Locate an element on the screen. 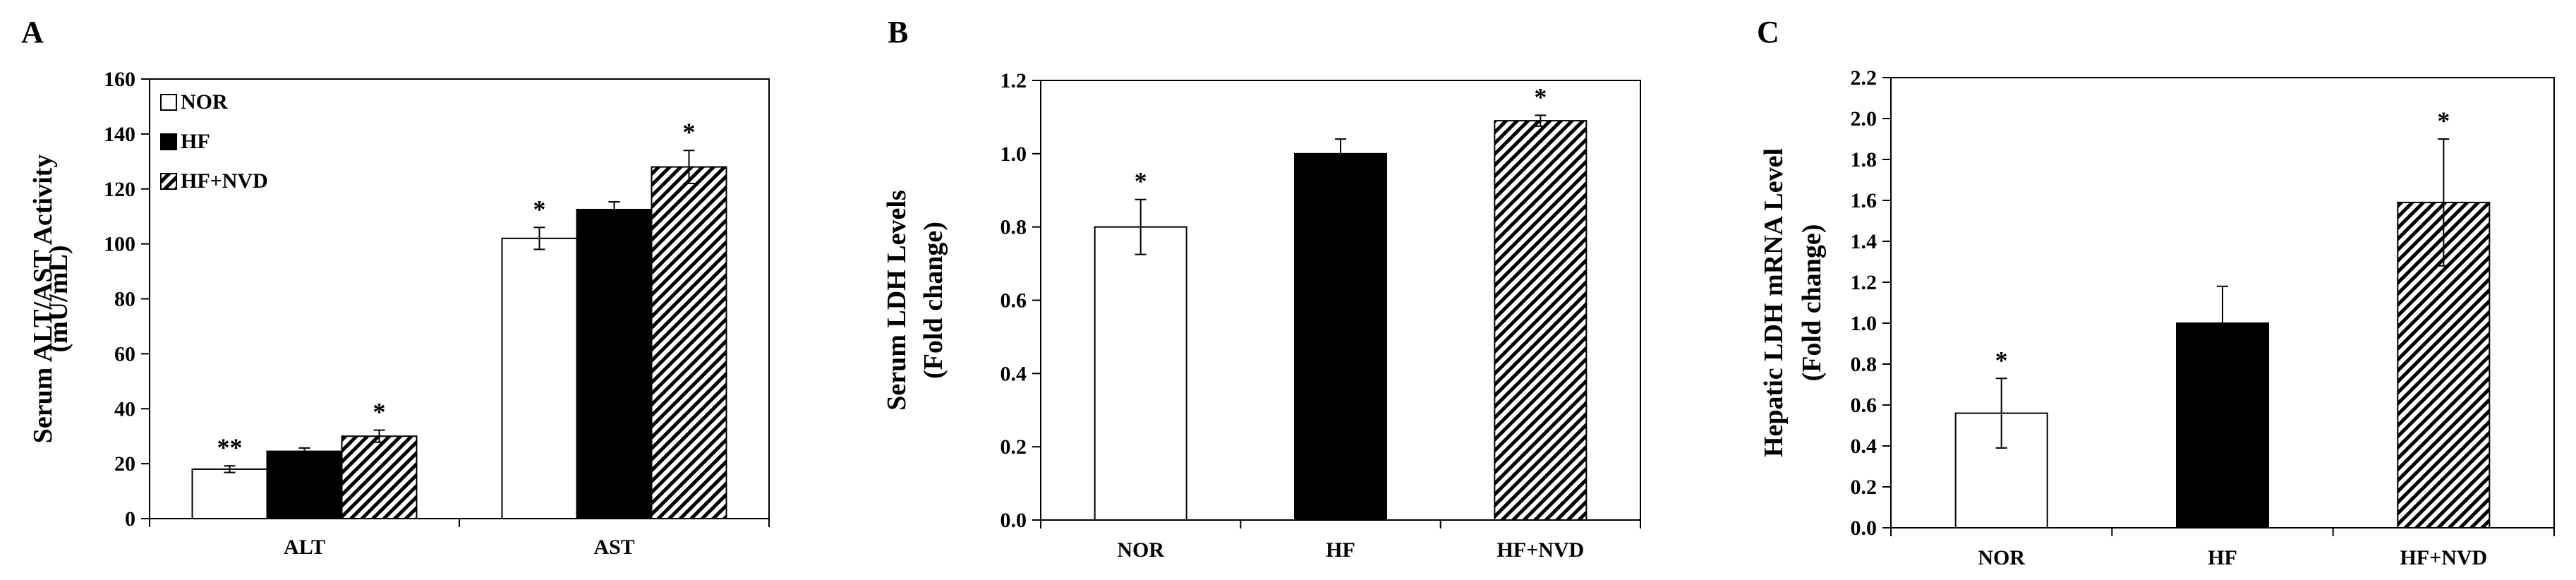 This screenshot has height=580, width=2576. y-tick-label: 80 is located at coordinates (124, 299).